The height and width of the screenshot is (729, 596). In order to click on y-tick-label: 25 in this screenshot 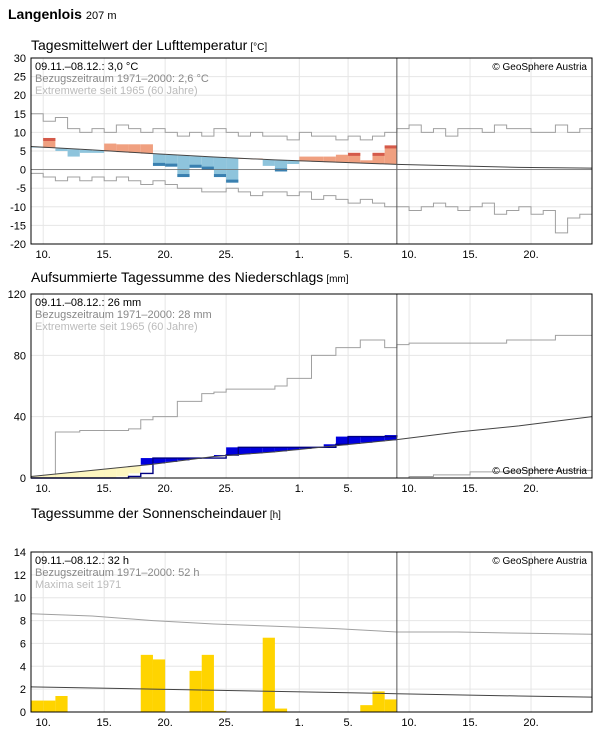, I will do `click(20, 78)`.